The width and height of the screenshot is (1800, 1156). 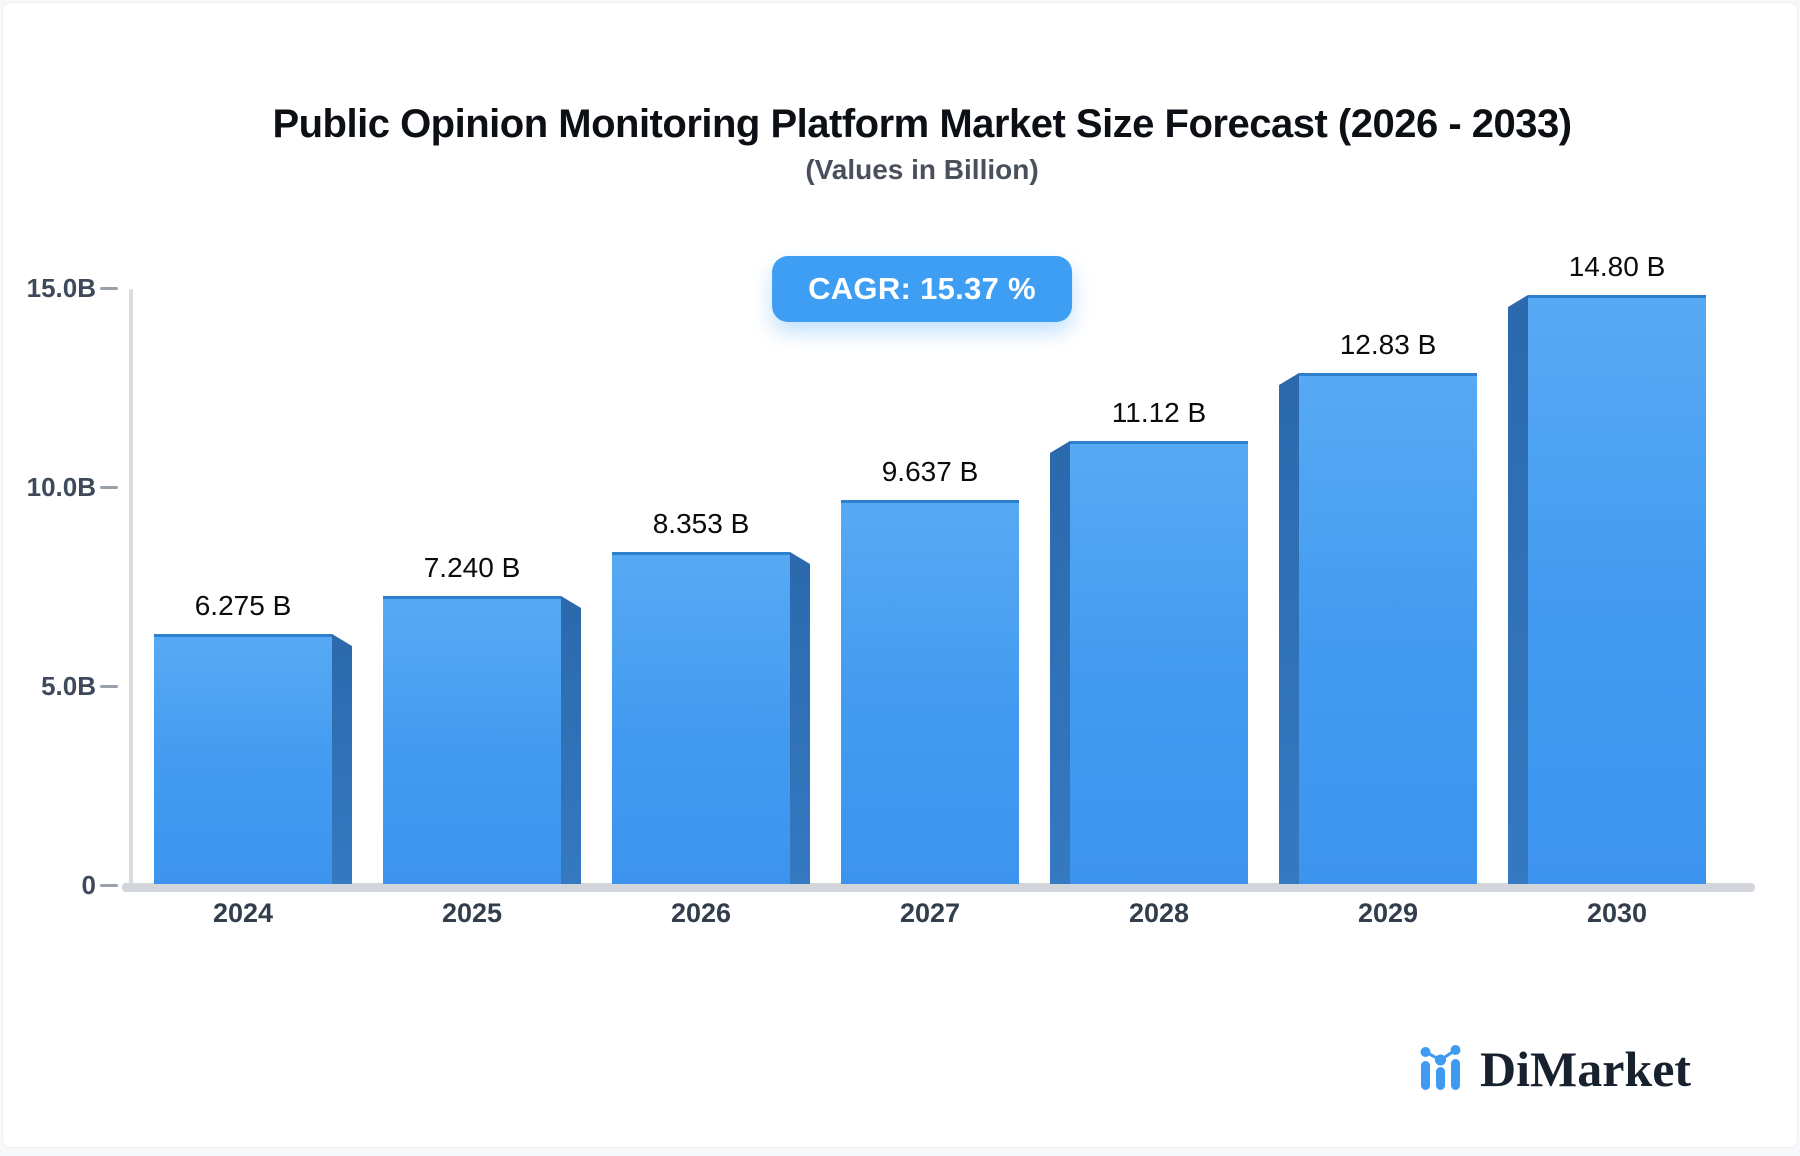 I want to click on brand-logo: DiMarket, so click(x=1555, y=1068).